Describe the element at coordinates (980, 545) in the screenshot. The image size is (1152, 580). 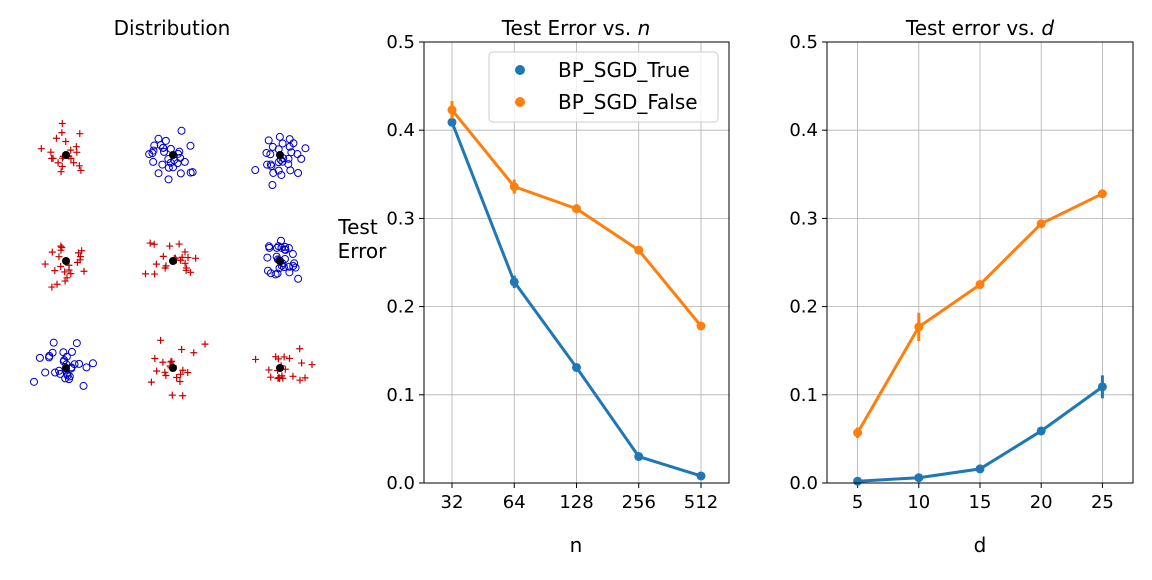
I see `x-axis-label: d` at that location.